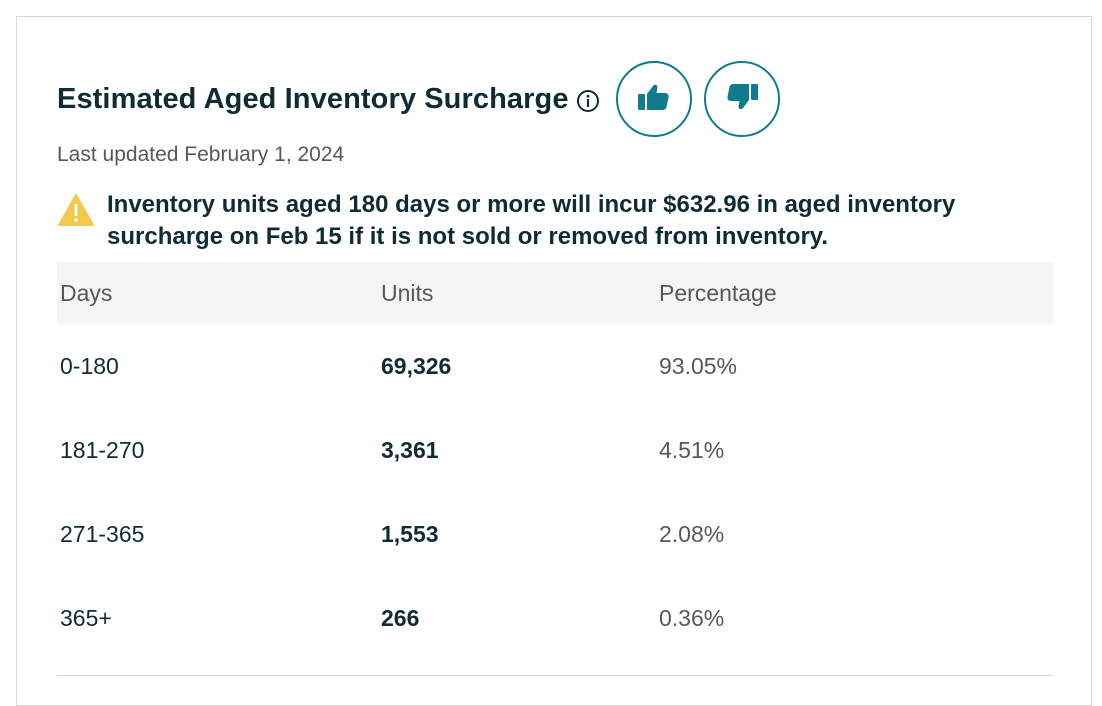 This screenshot has width=1102, height=706. I want to click on header-percentage: Percentage, so click(718, 292).